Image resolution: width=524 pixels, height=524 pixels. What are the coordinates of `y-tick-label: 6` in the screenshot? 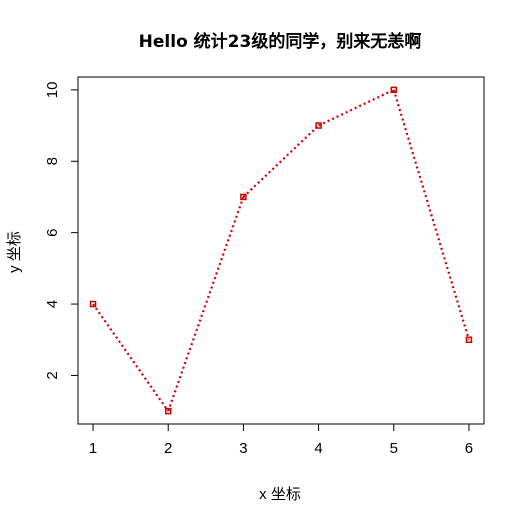 It's located at (52, 232).